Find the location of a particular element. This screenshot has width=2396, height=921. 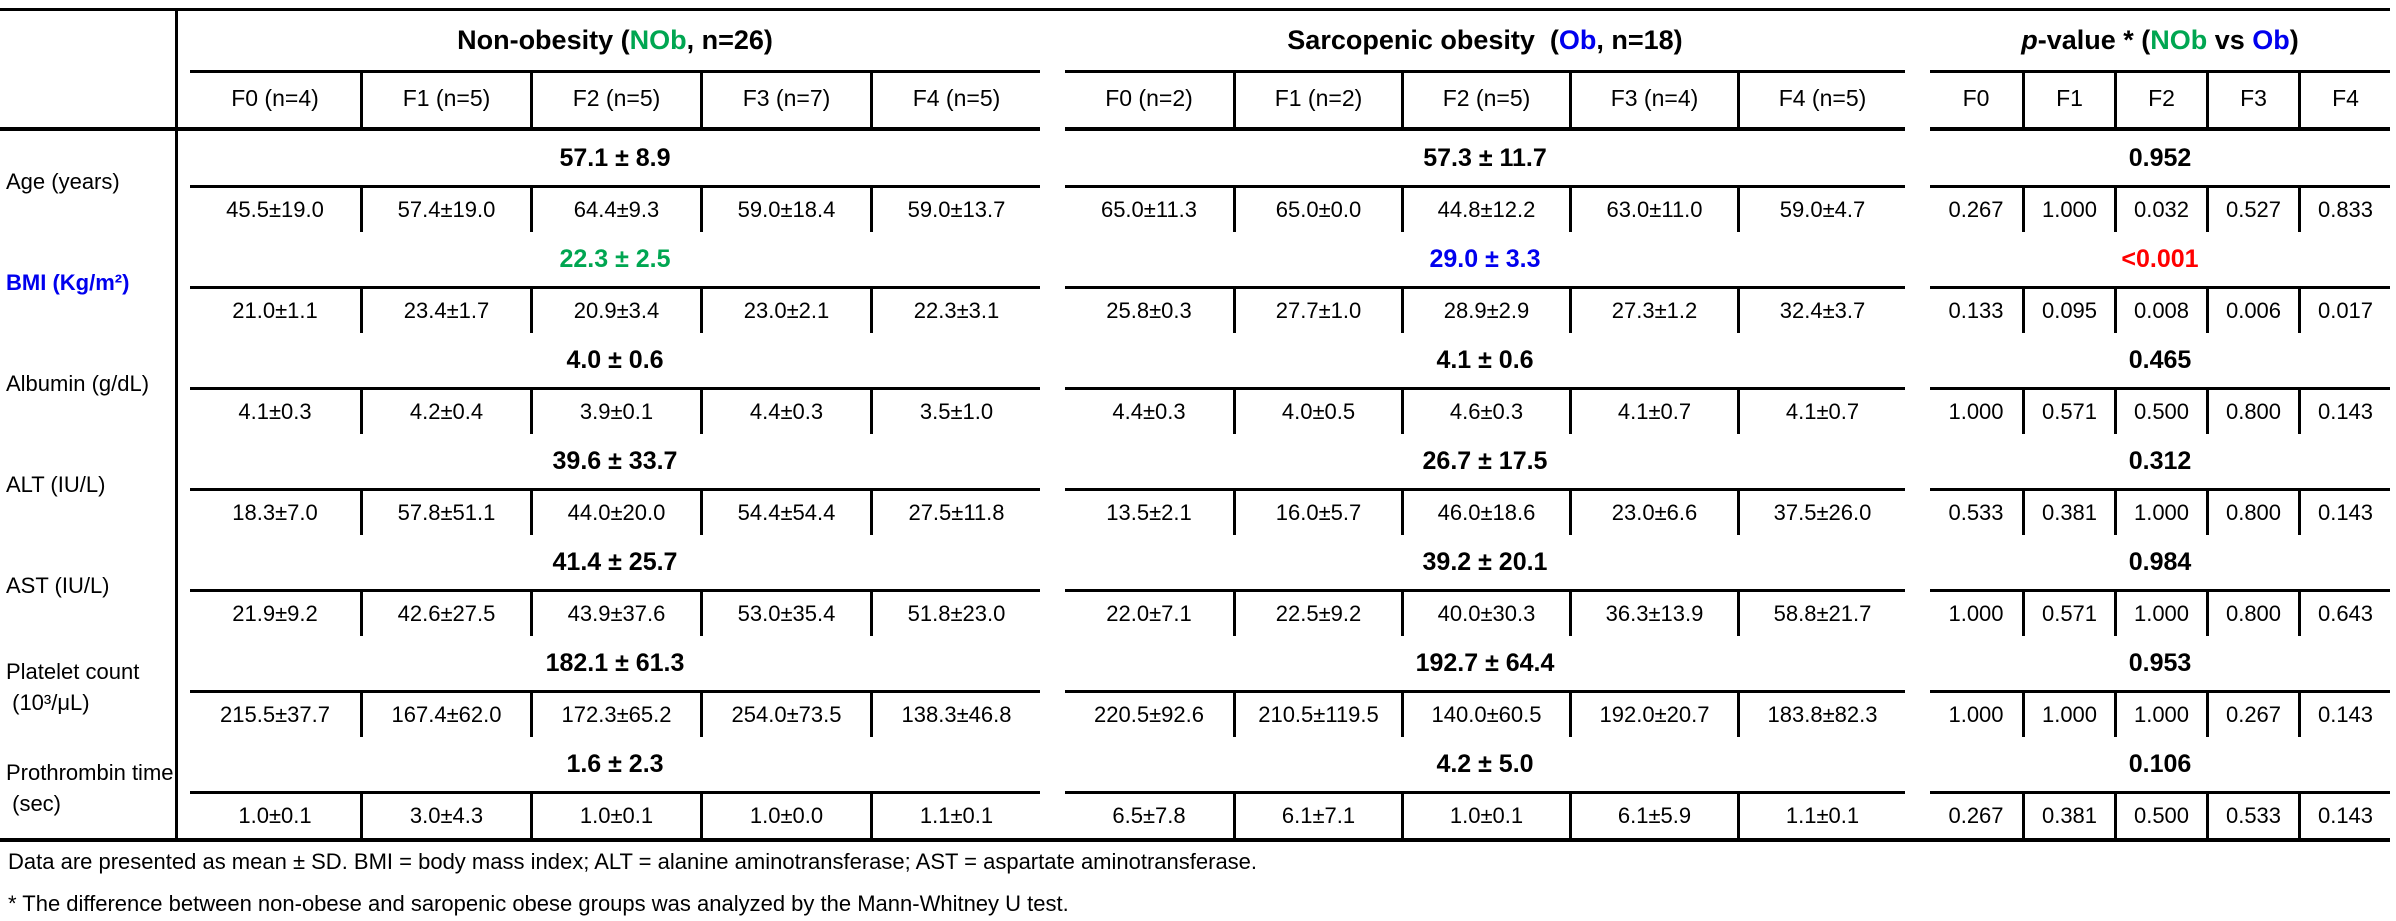

column-header: F1 (n=5) is located at coordinates (445, 98).